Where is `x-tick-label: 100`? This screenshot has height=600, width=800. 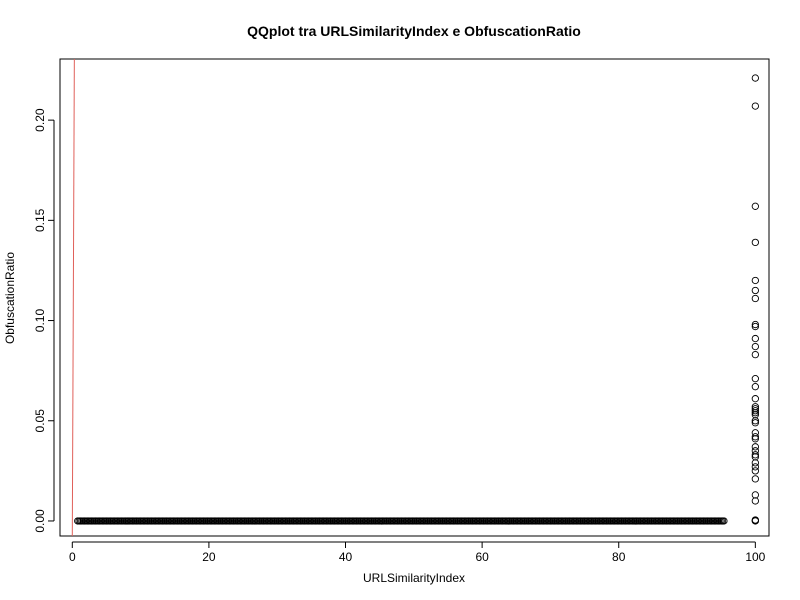 x-tick-label: 100 is located at coordinates (755, 557).